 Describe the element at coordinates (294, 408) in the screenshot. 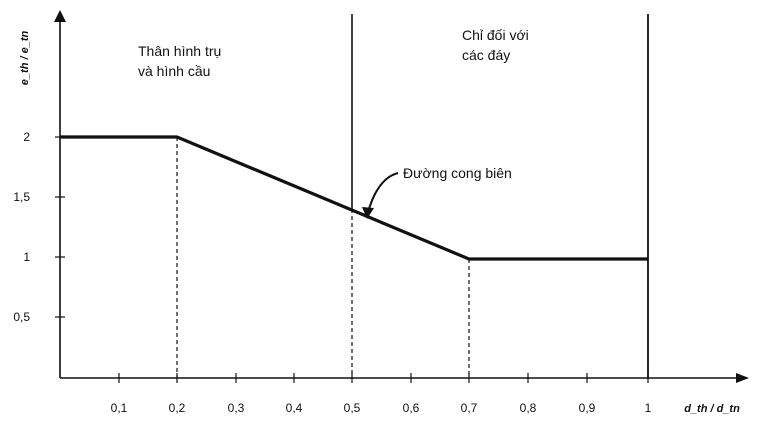

I see `x-tick-label-0-4: 0,4` at that location.